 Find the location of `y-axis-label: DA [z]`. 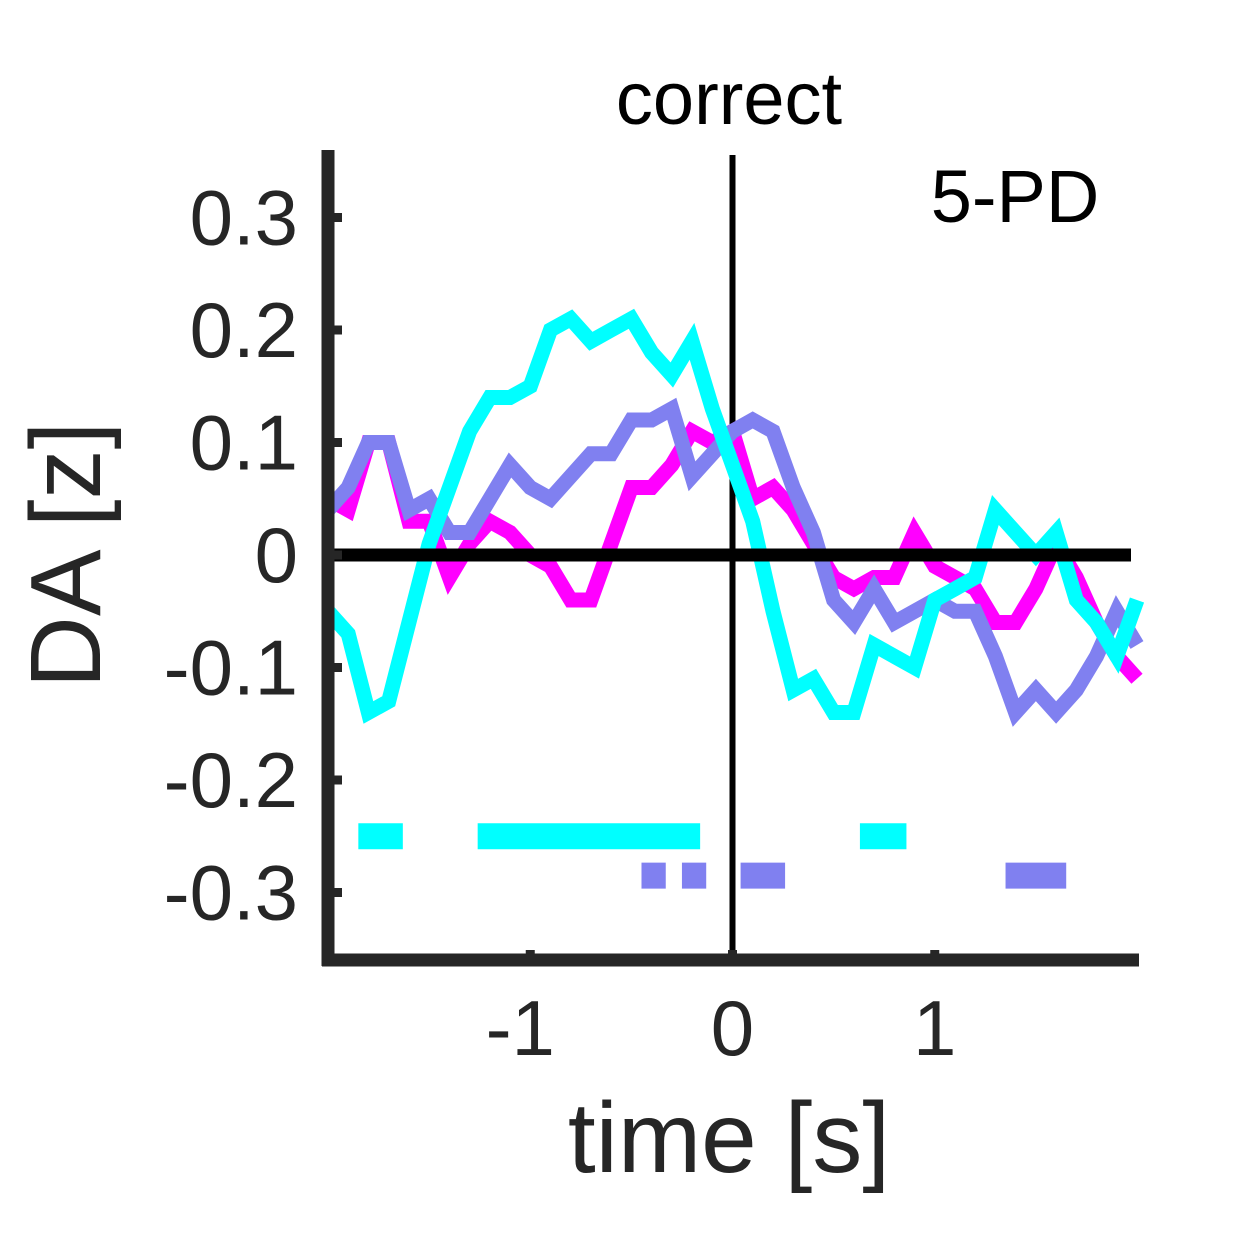

y-axis-label: DA [z] is located at coordinates (66, 555).